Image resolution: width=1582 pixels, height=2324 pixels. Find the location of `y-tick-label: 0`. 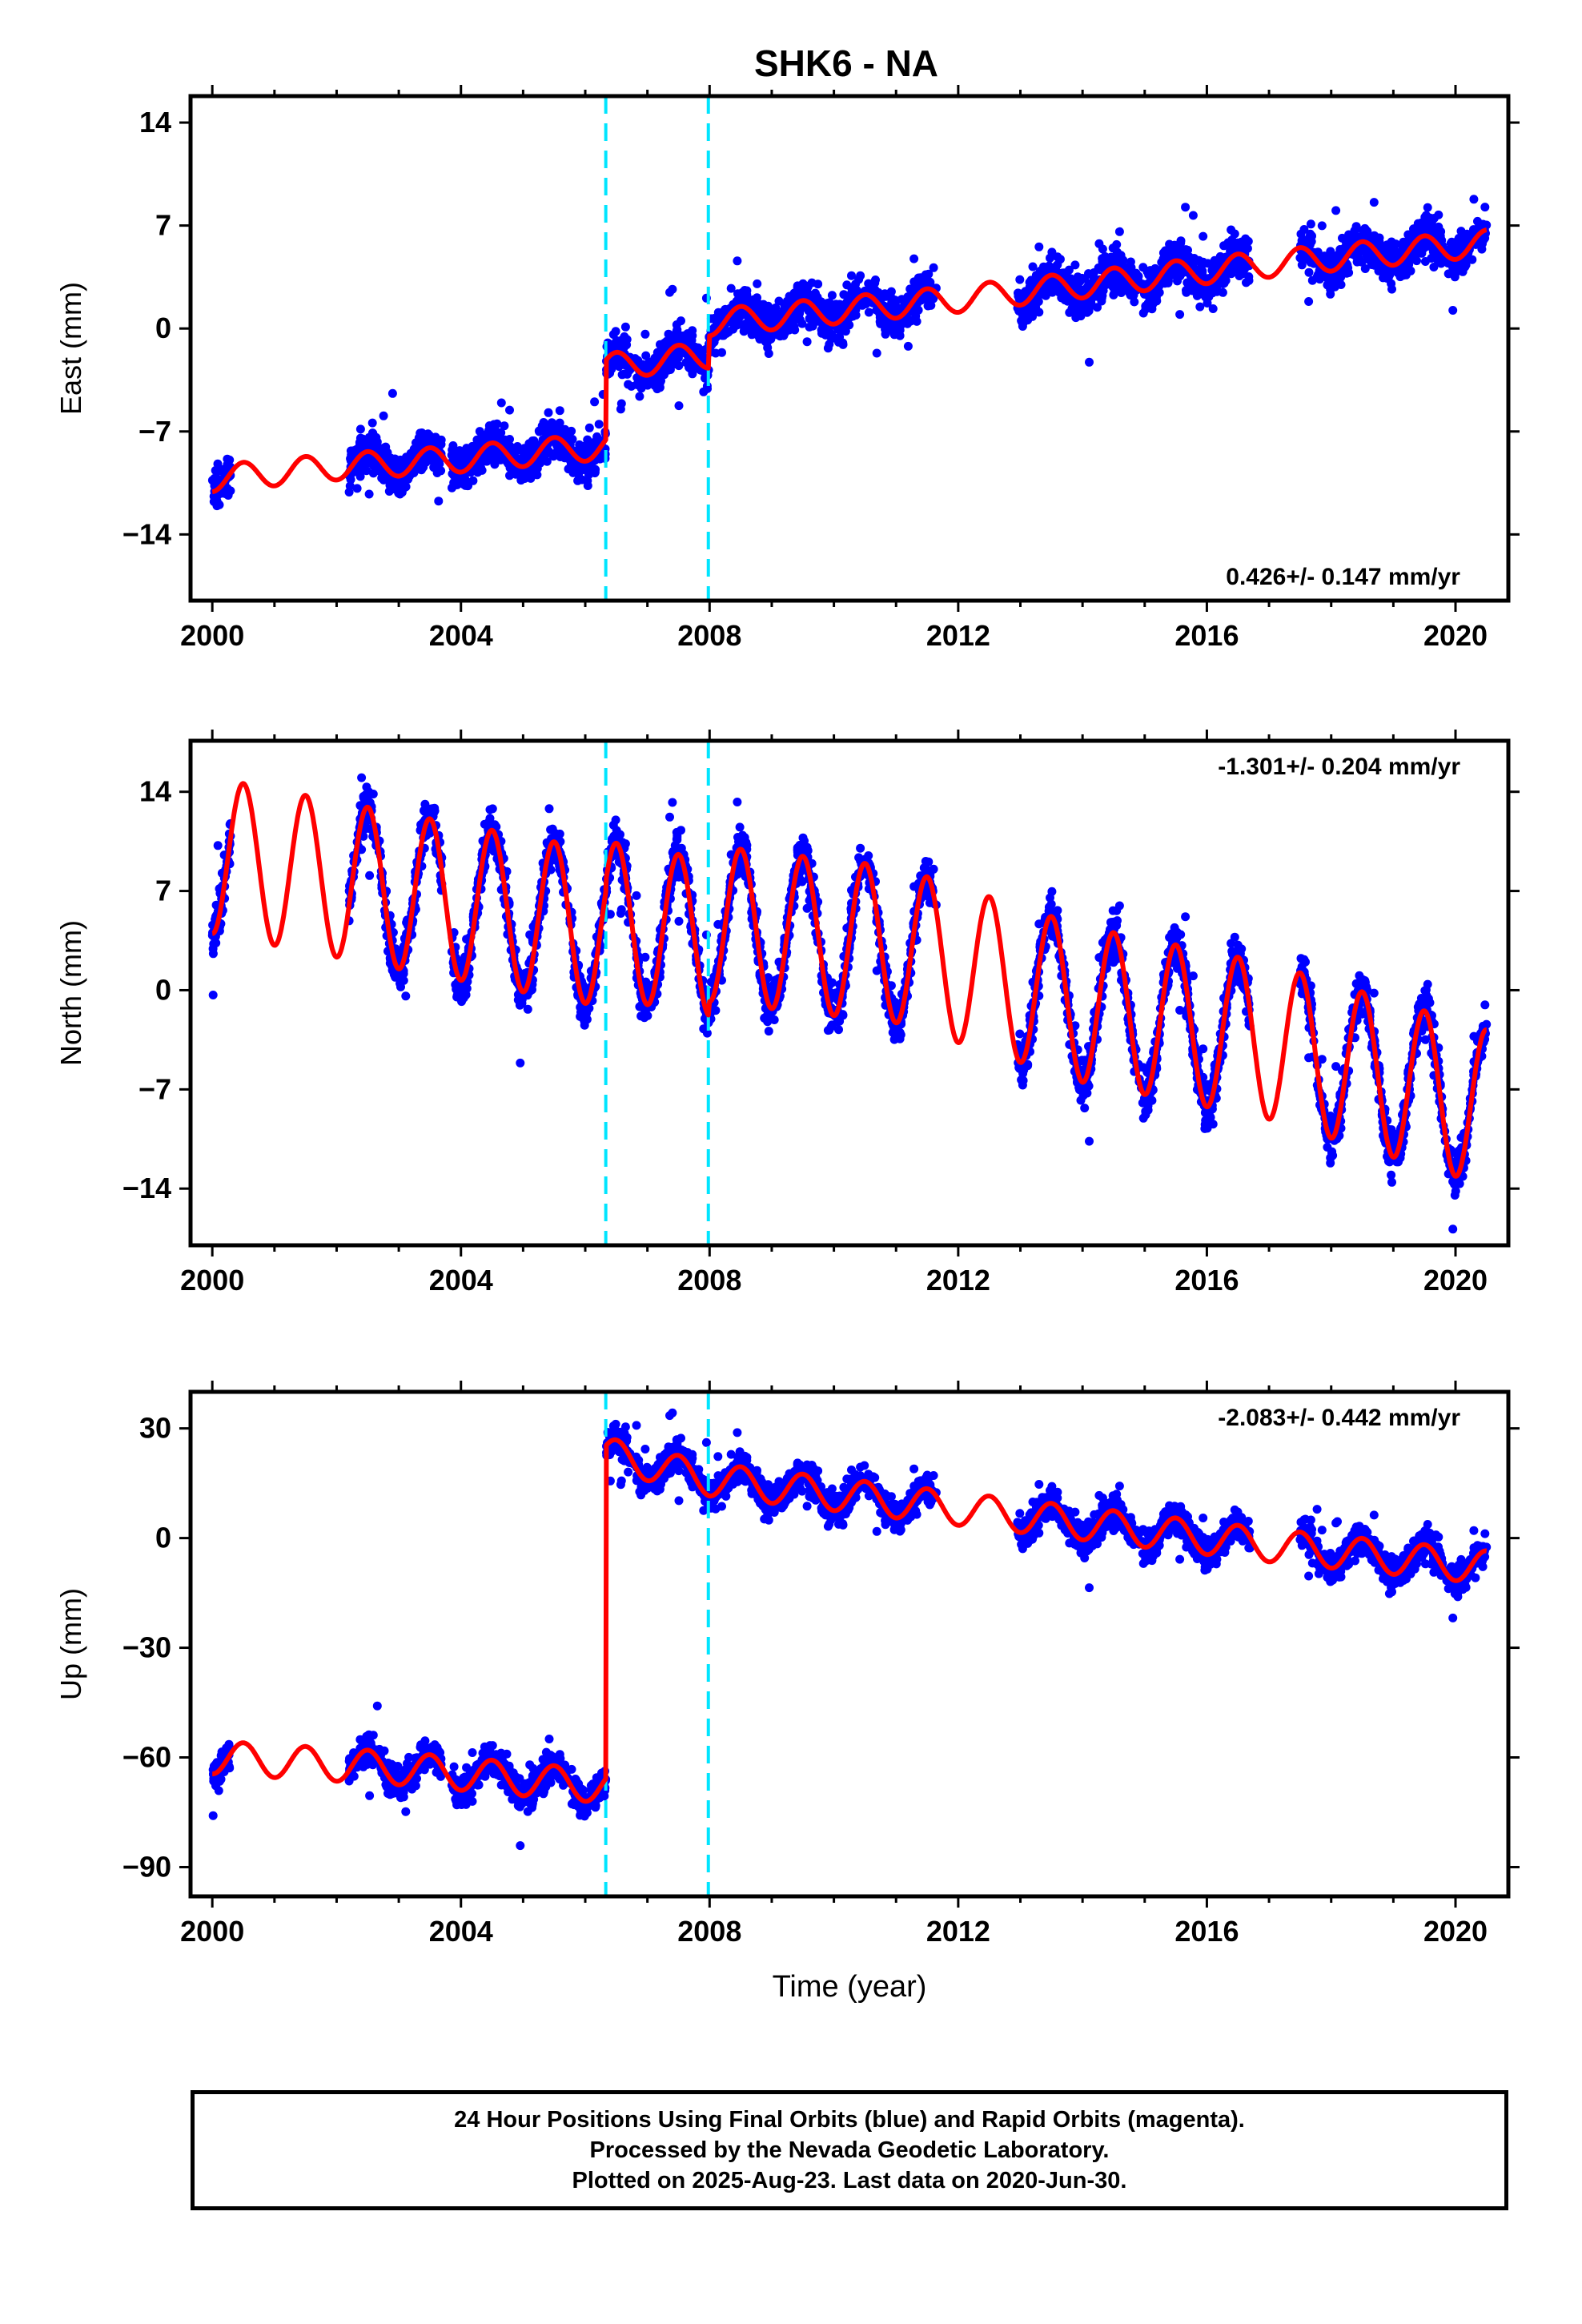

y-tick-label: 0 is located at coordinates (163, 328).